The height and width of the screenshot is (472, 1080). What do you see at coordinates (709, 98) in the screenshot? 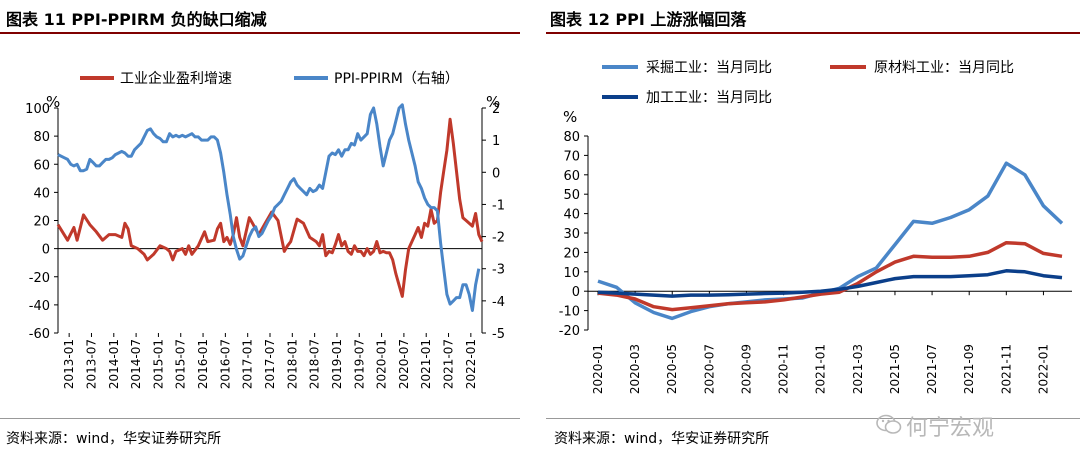
I see `legend-label-2: 加工工业：当月同比` at bounding box center [709, 98].